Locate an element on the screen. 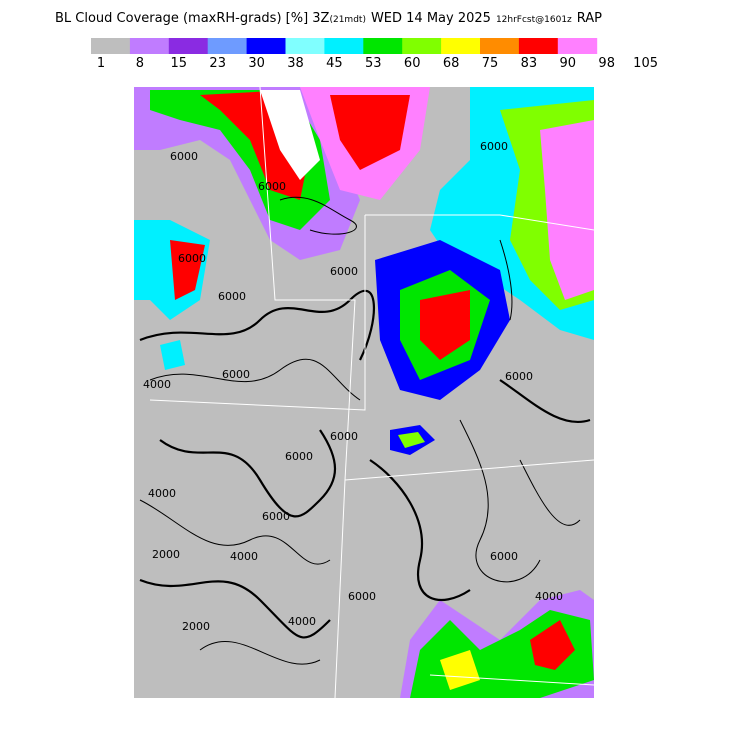  title-model: RAP is located at coordinates (589, 18).